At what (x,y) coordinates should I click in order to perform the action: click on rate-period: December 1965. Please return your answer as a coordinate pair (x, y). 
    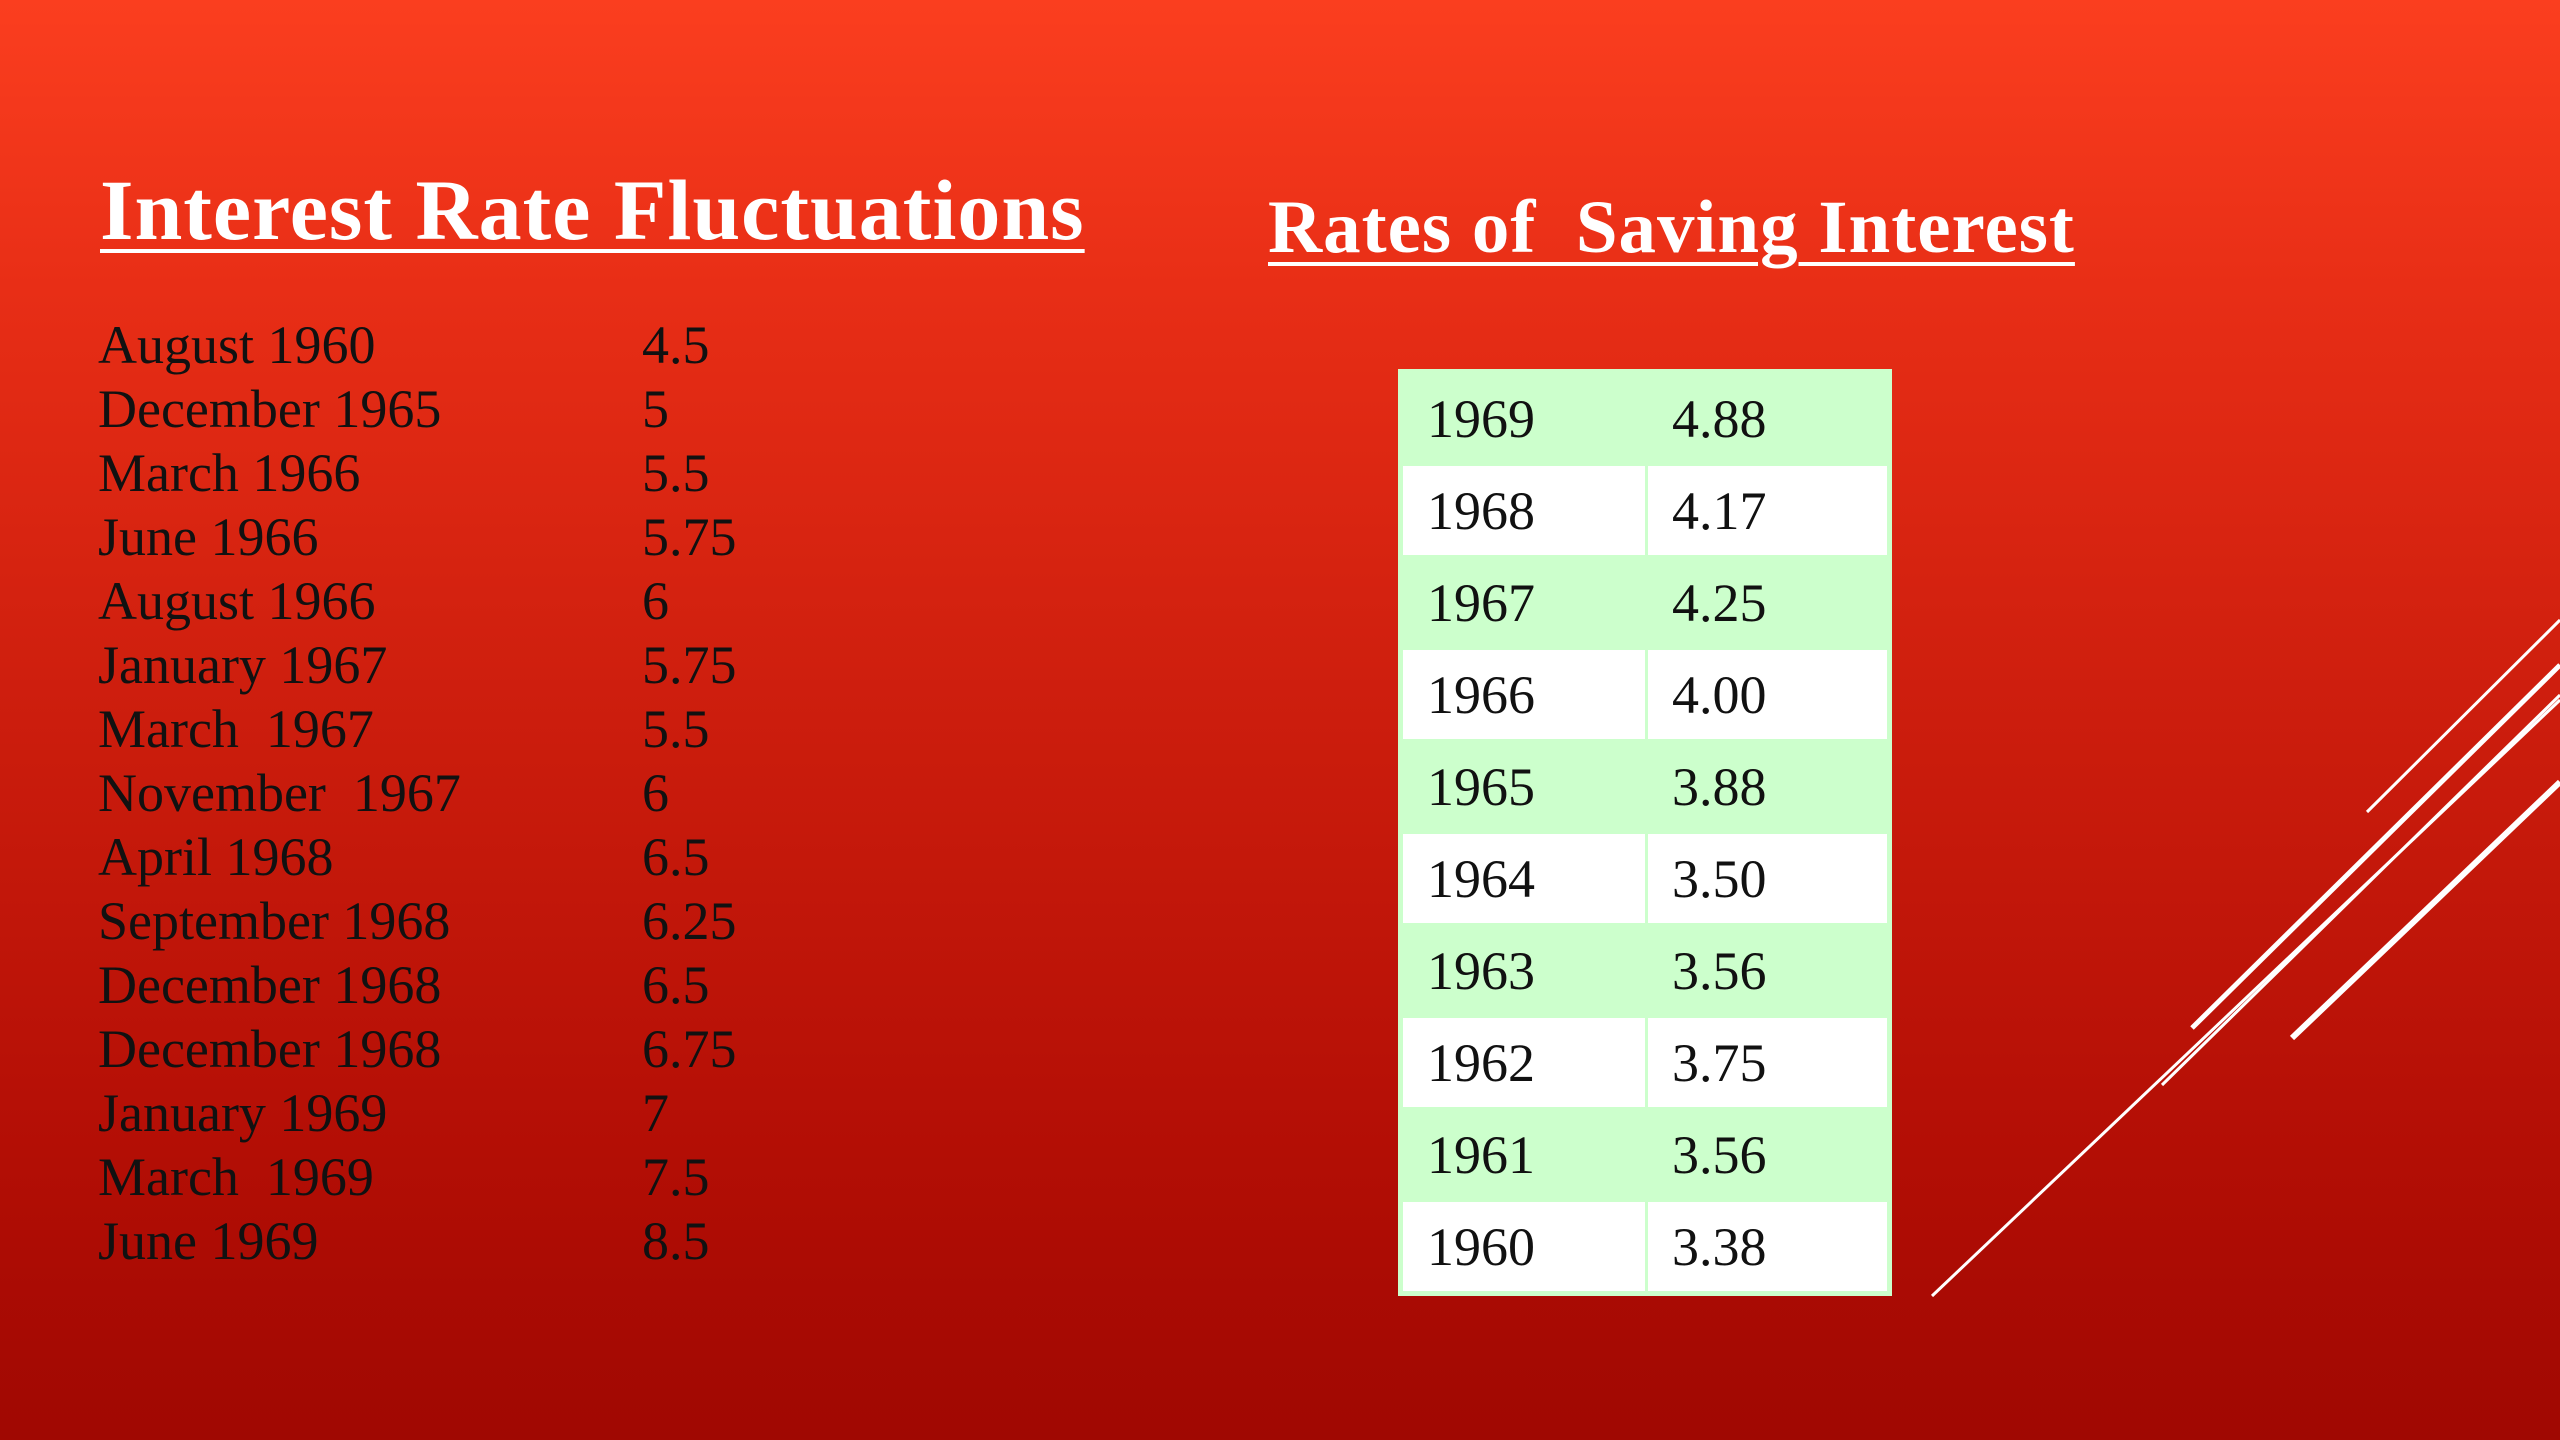
    Looking at the image, I should click on (270, 409).